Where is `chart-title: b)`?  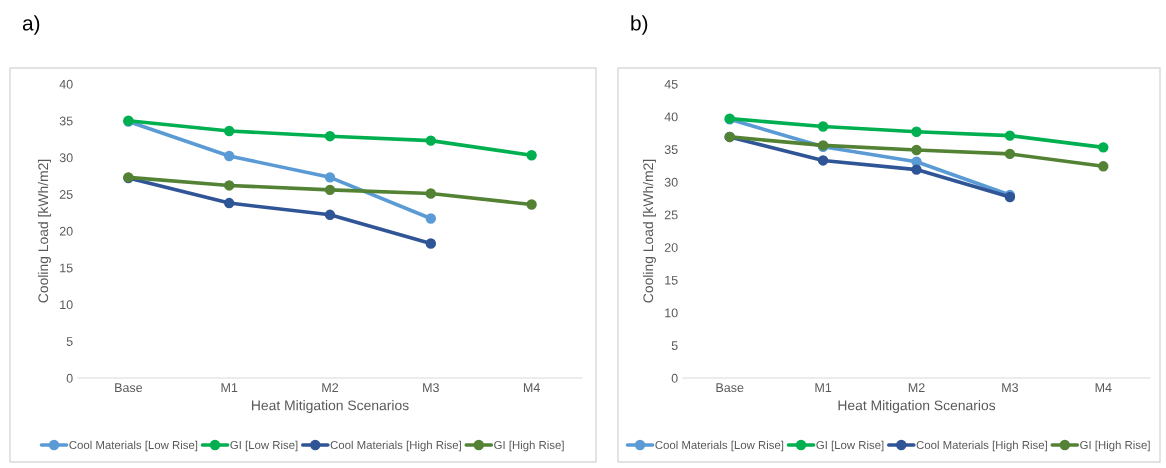
chart-title: b) is located at coordinates (639, 25).